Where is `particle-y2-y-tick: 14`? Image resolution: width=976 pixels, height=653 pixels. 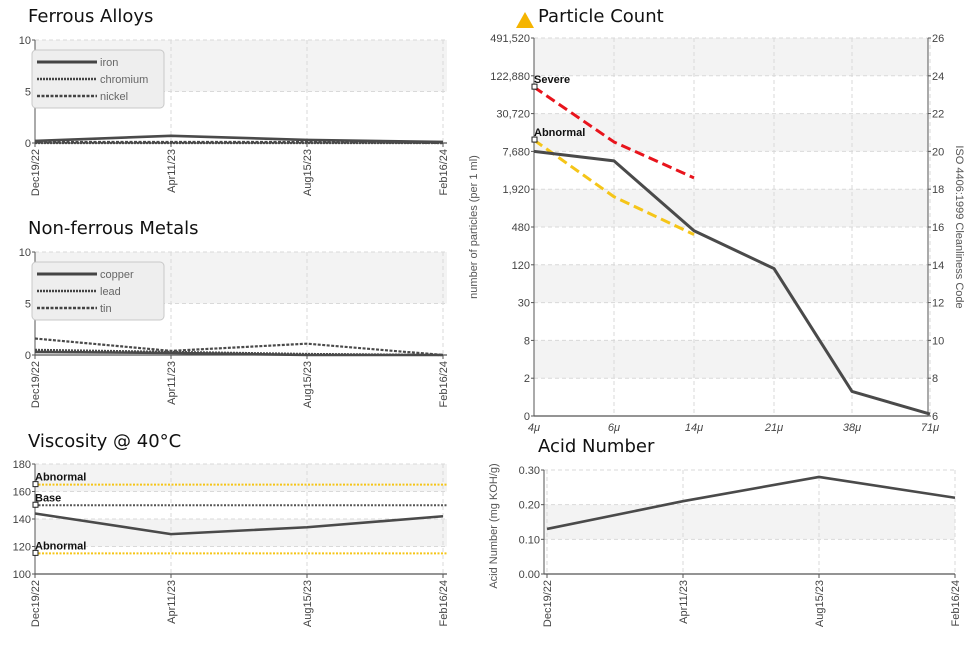
particle-y2-y-tick: 14 is located at coordinates (938, 266).